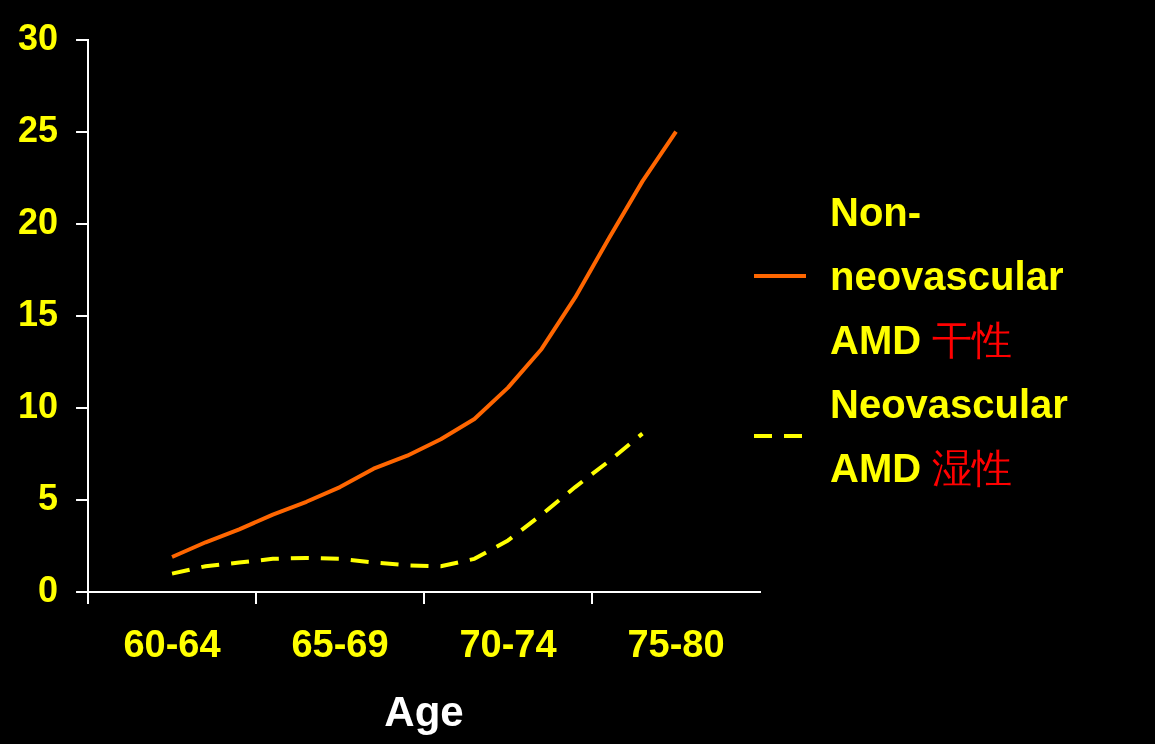 The height and width of the screenshot is (744, 1155). I want to click on legend-label: Neovascular AMD 湿性, so click(949, 436).